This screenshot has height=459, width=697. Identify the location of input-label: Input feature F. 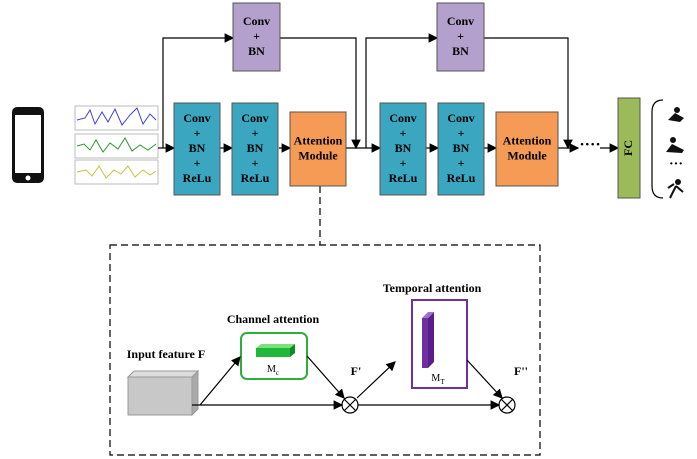
(166, 354).